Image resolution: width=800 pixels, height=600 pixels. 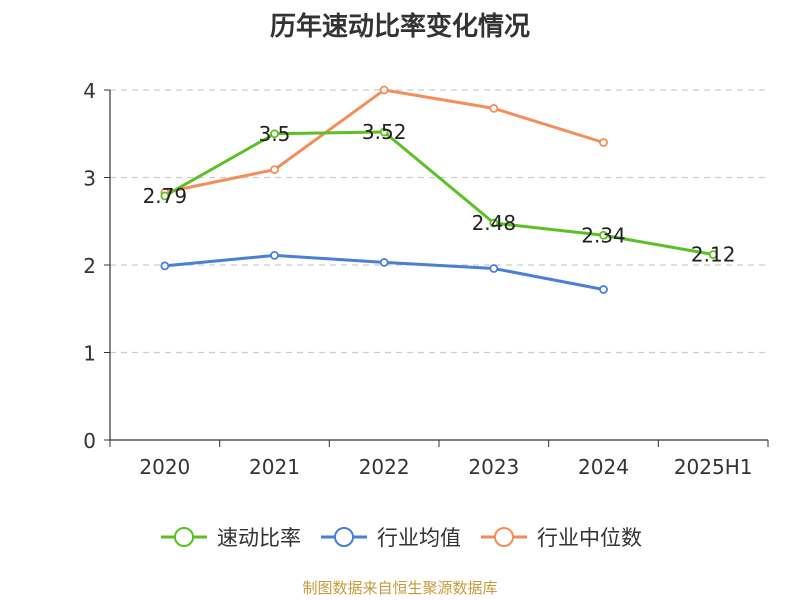 I want to click on y-tick-label: 3, so click(x=89, y=179).